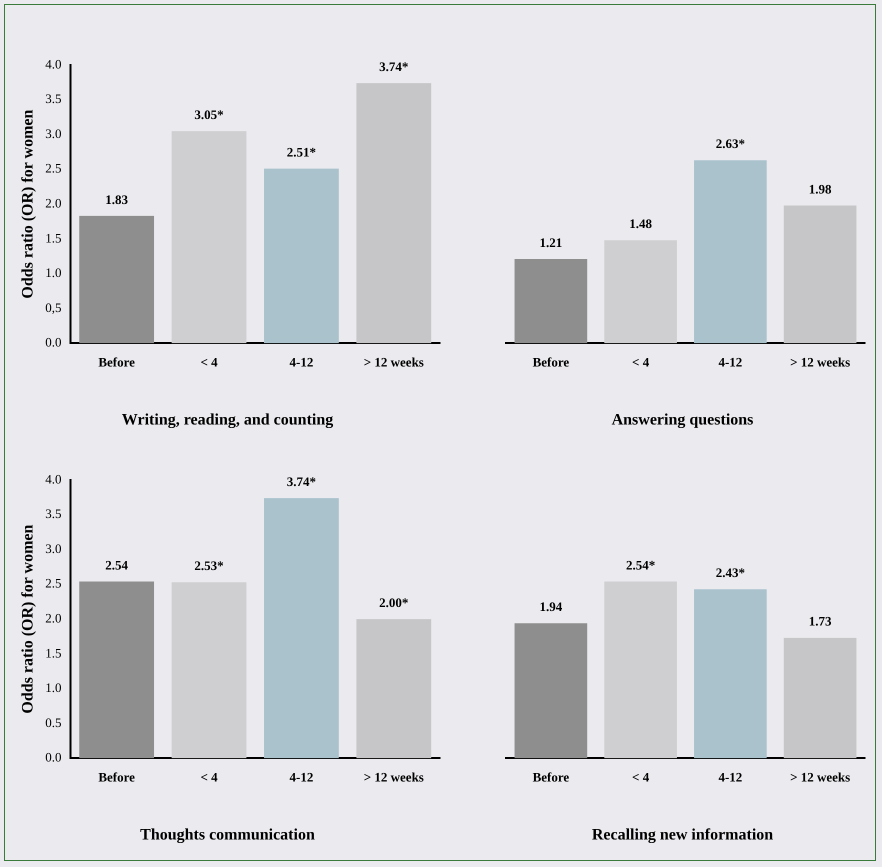  What do you see at coordinates (228, 420) in the screenshot?
I see `text: Writing, reading, and counting` at bounding box center [228, 420].